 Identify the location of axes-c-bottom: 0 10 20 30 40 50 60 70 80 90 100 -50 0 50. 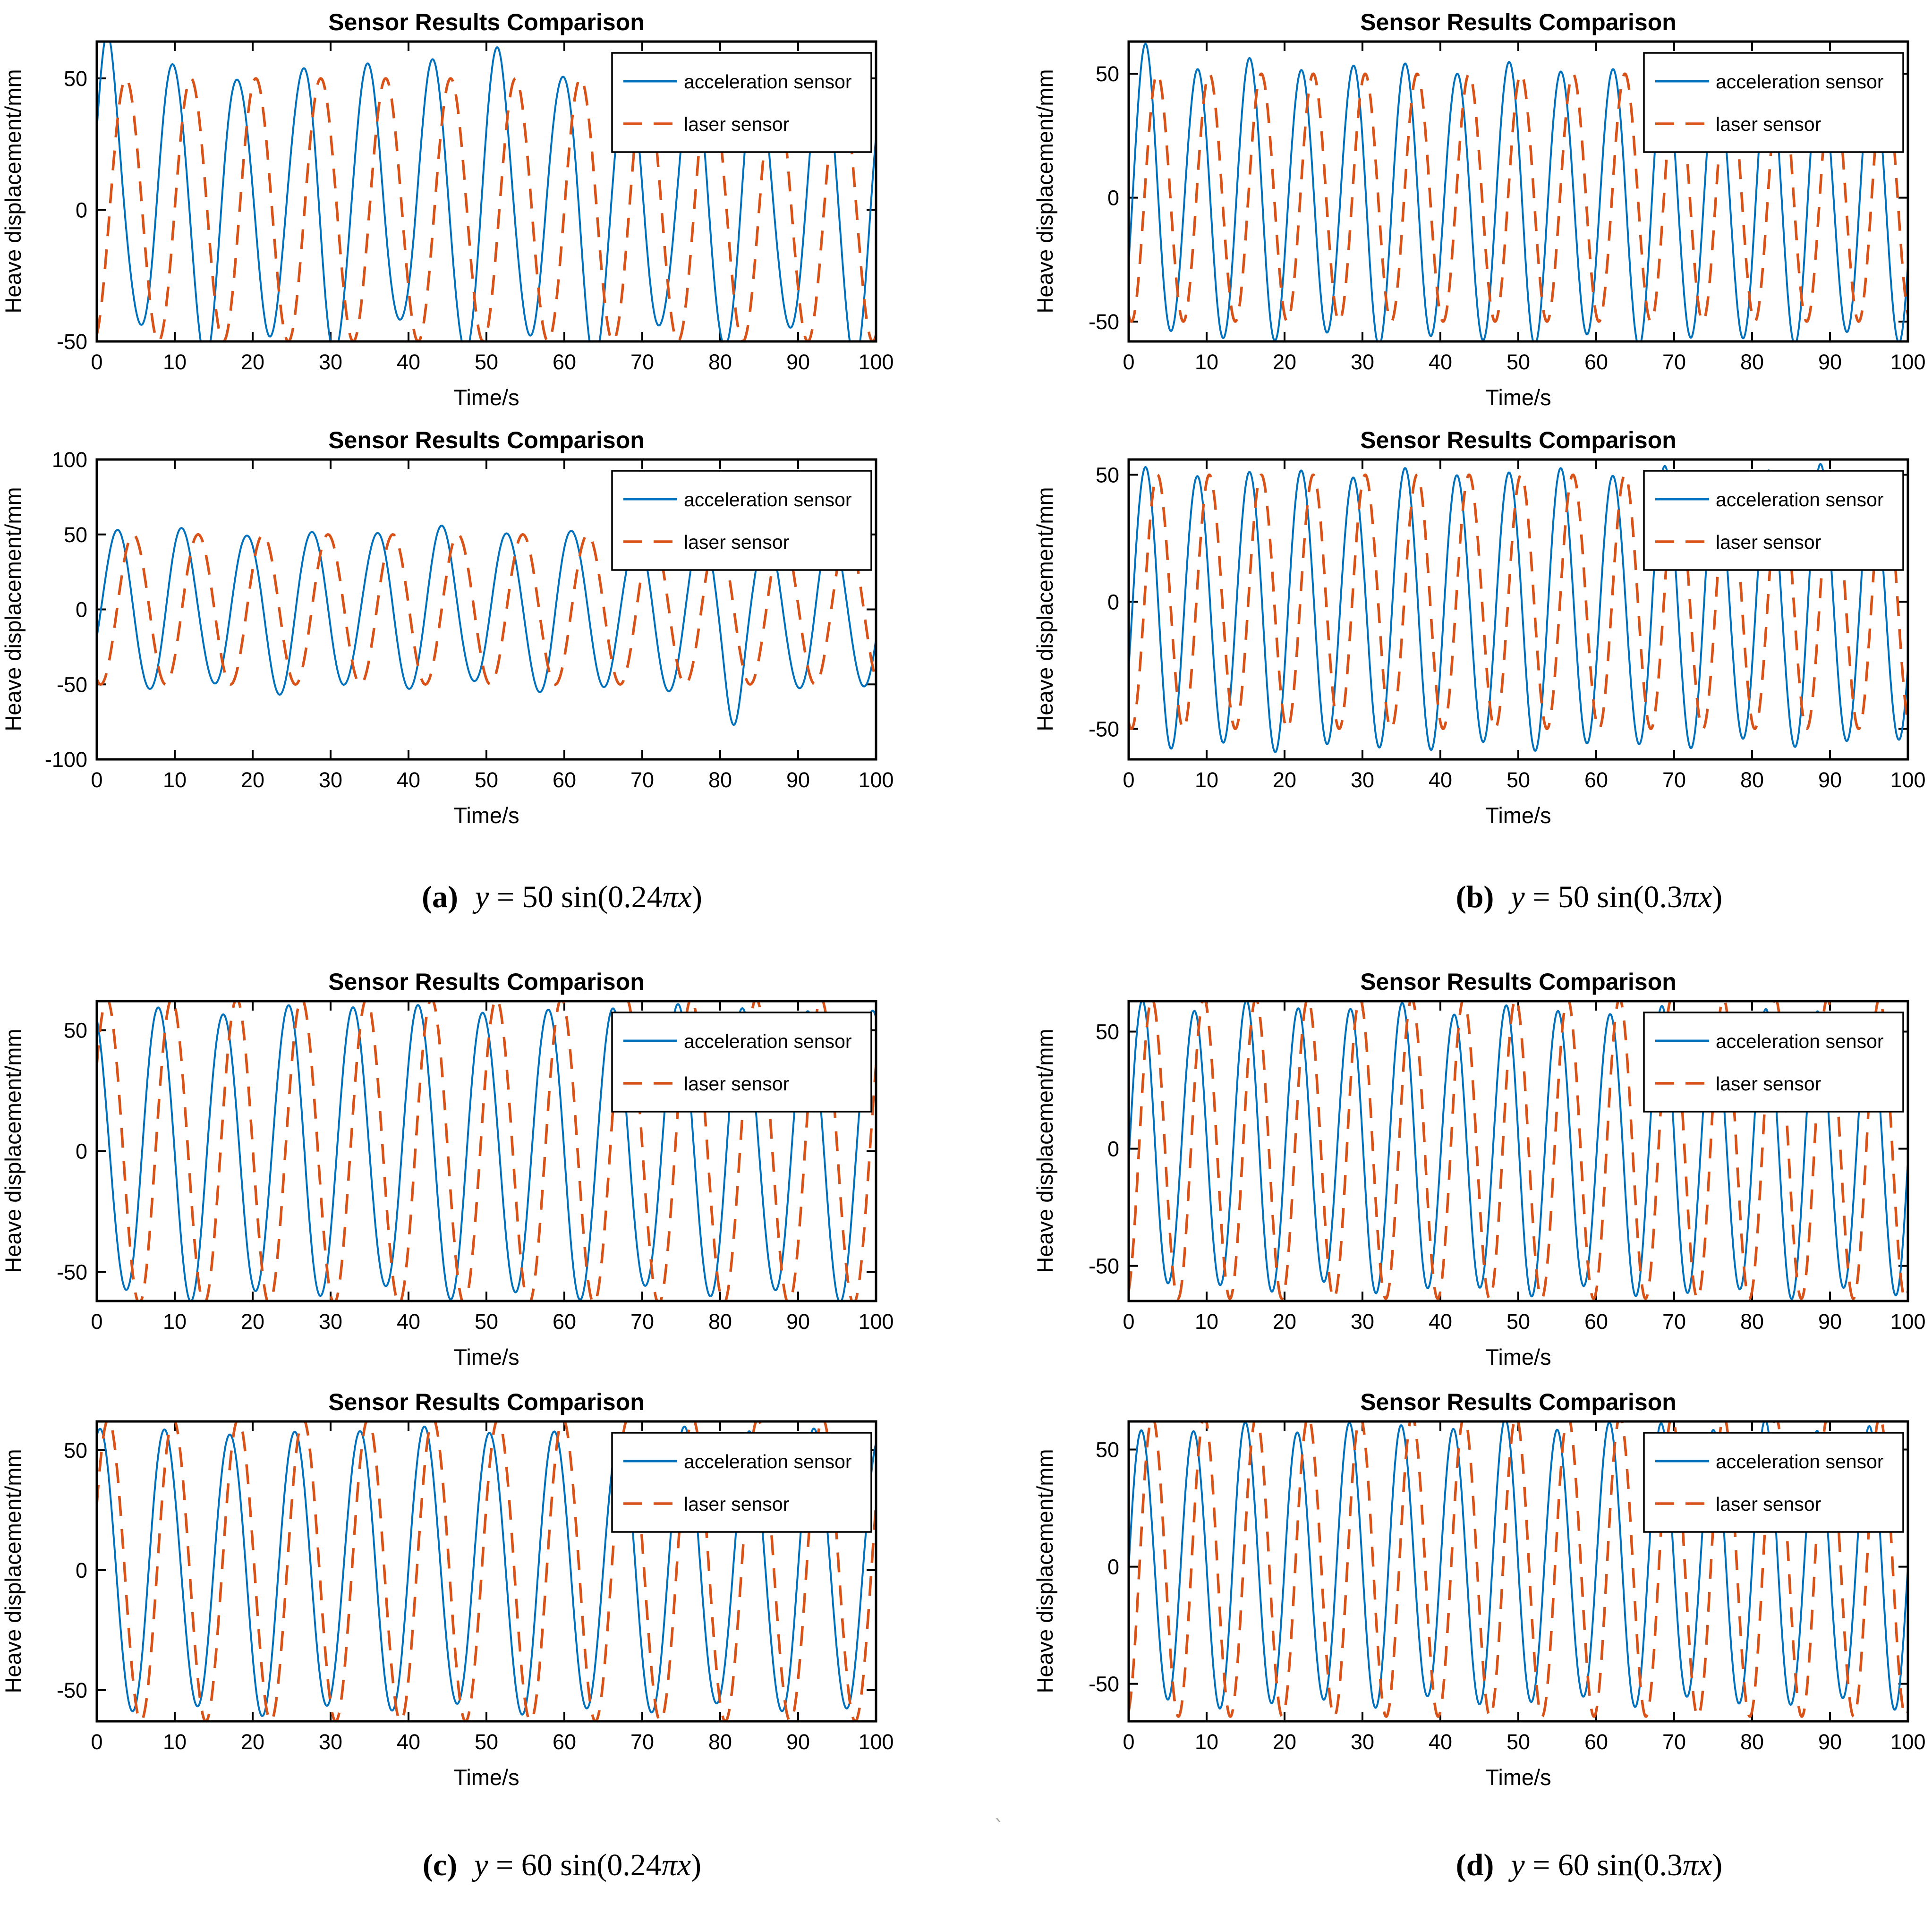
(475, 1587).